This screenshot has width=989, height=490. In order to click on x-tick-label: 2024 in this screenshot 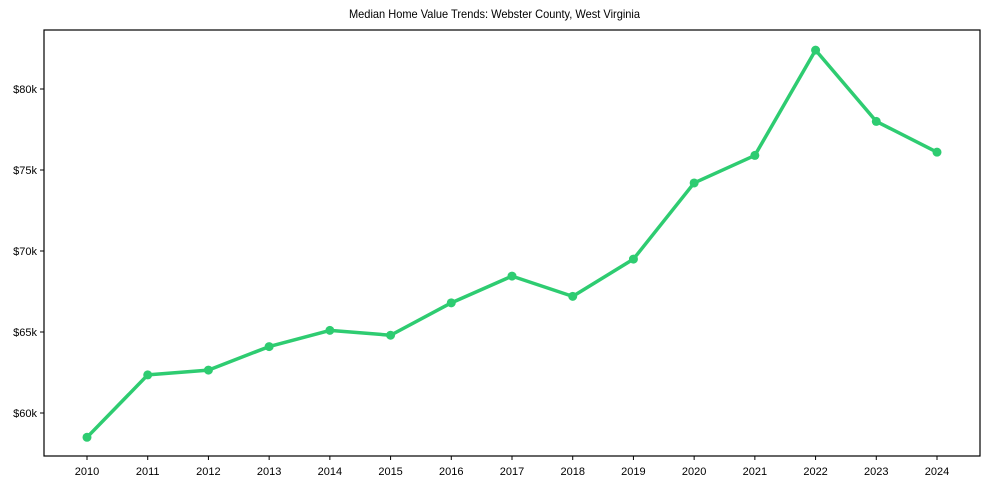, I will do `click(937, 472)`.